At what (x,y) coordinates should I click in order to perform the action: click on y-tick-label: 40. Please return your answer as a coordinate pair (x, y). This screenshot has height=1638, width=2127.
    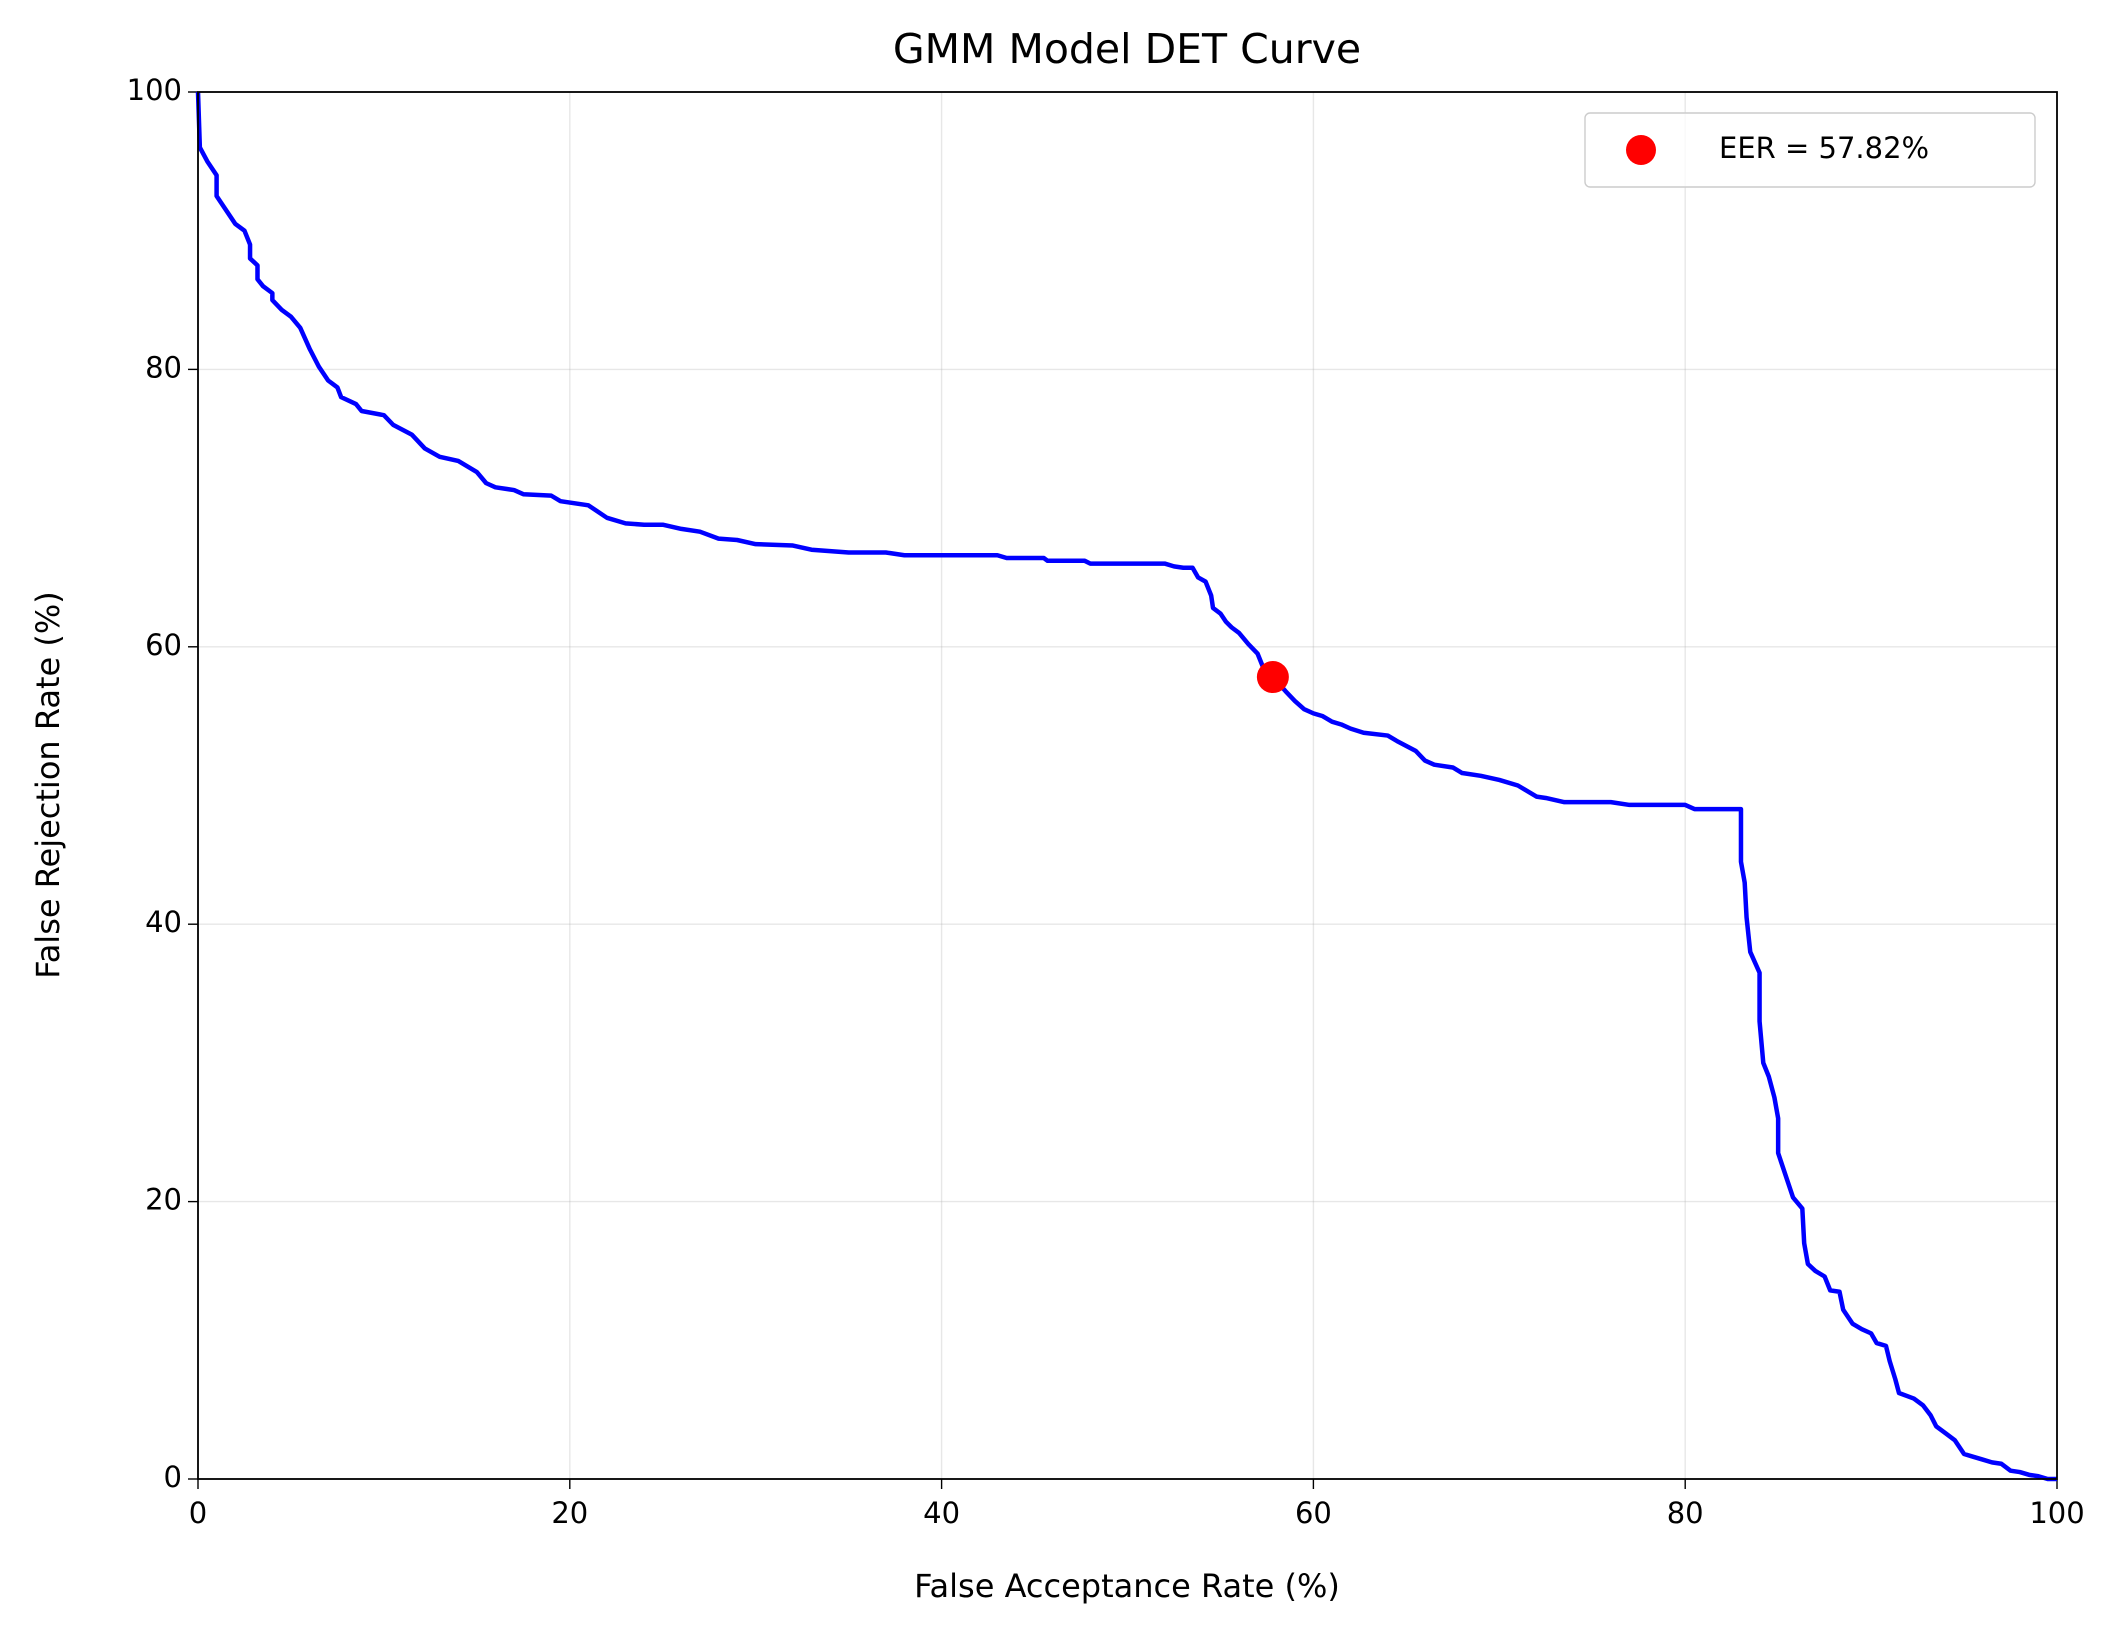
    Looking at the image, I should click on (163, 922).